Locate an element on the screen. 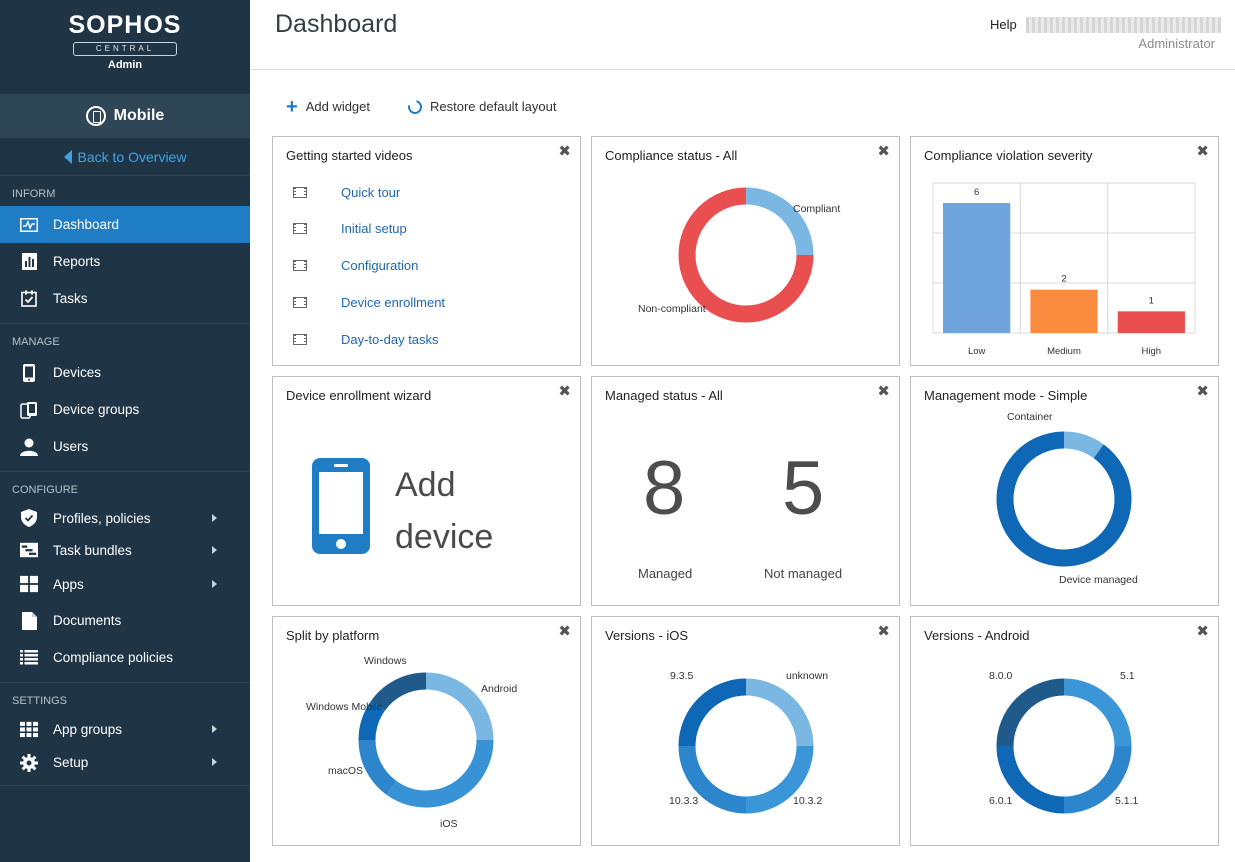 The height and width of the screenshot is (862, 1235). widget-title: Management mode - Simple is located at coordinates (1006, 395).